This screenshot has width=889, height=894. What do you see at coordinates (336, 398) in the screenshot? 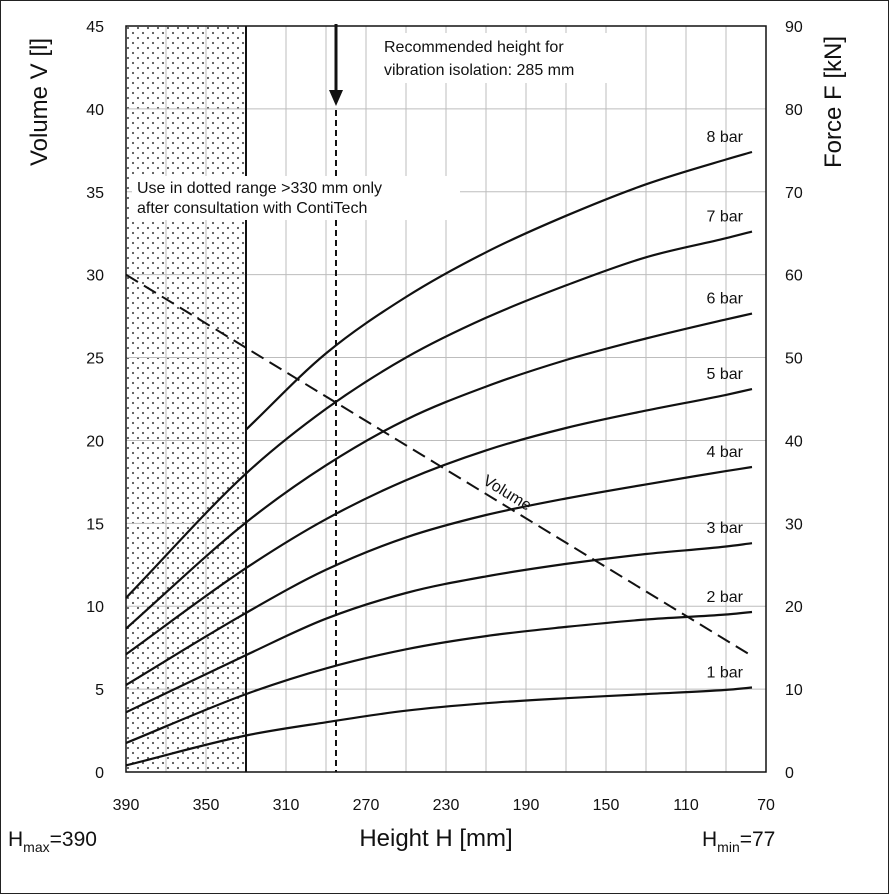
I see `annotation-layer` at bounding box center [336, 398].